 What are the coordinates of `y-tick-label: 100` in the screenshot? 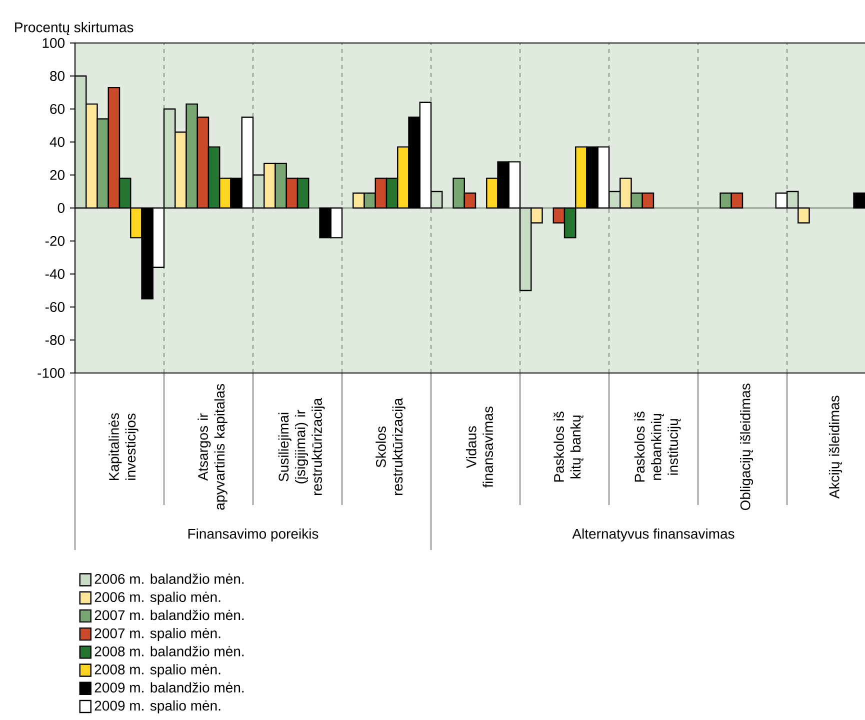 It's located at (53, 43).